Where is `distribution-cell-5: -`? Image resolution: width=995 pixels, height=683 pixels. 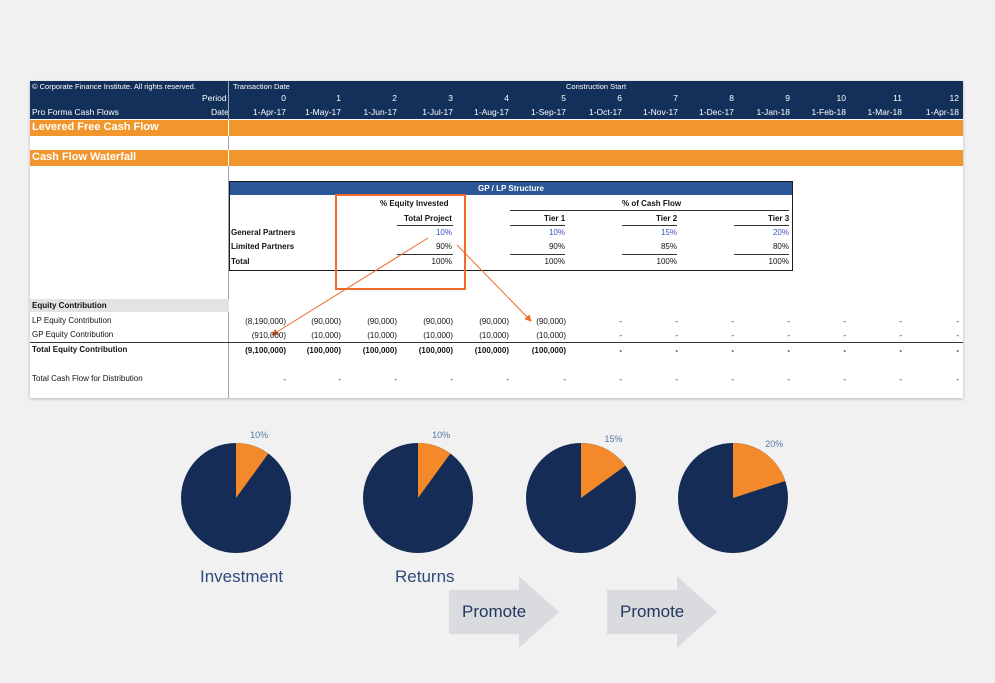 distribution-cell-5: - is located at coordinates (564, 379).